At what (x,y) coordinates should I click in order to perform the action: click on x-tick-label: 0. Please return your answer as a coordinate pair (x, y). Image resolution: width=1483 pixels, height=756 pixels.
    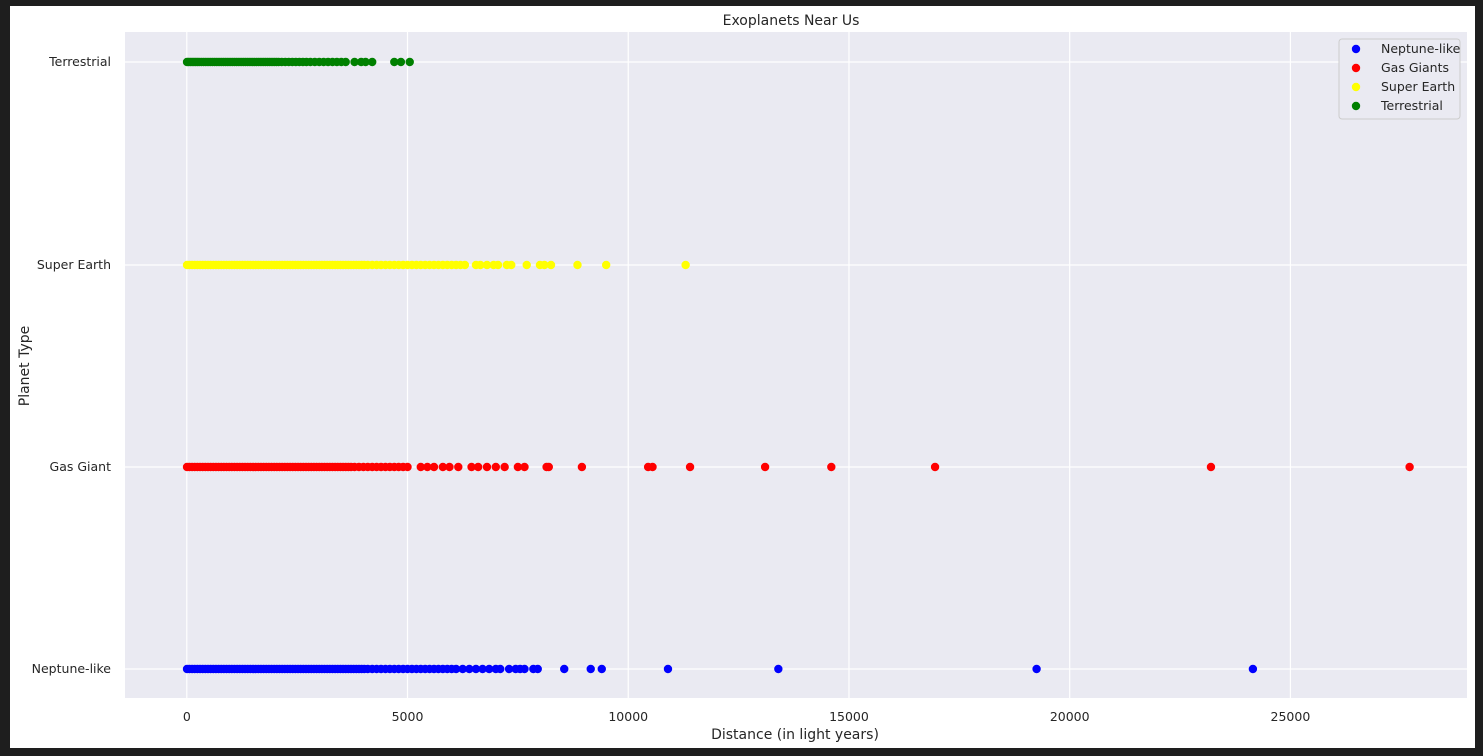
    Looking at the image, I should click on (187, 716).